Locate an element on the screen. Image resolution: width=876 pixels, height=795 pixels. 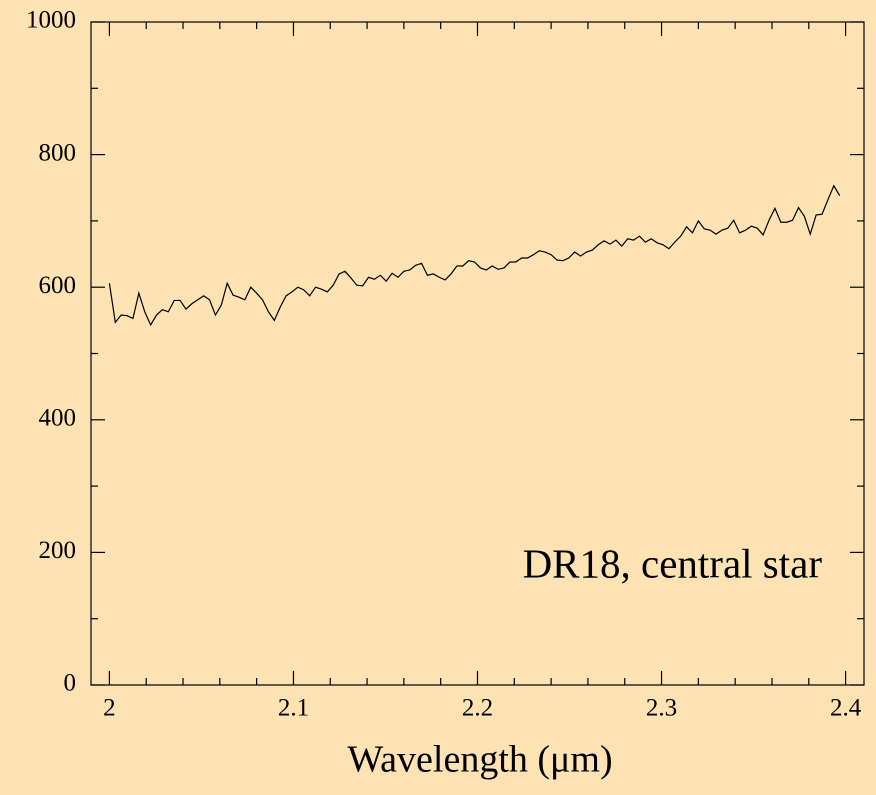
x-tick-label: 2.4 is located at coordinates (846, 708).